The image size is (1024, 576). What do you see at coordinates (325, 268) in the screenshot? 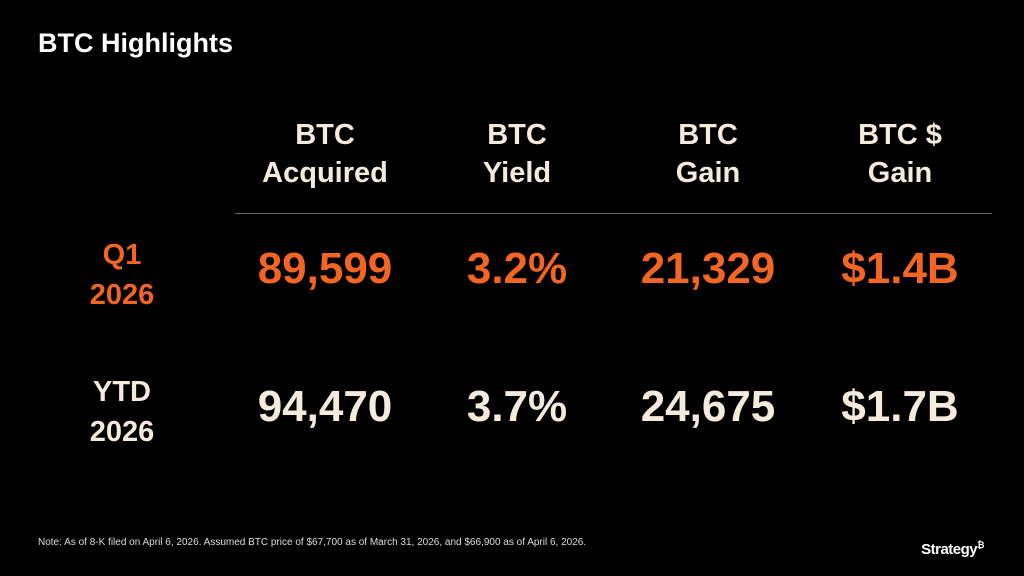
I see `q1-btc-acquired: 89,599` at bounding box center [325, 268].